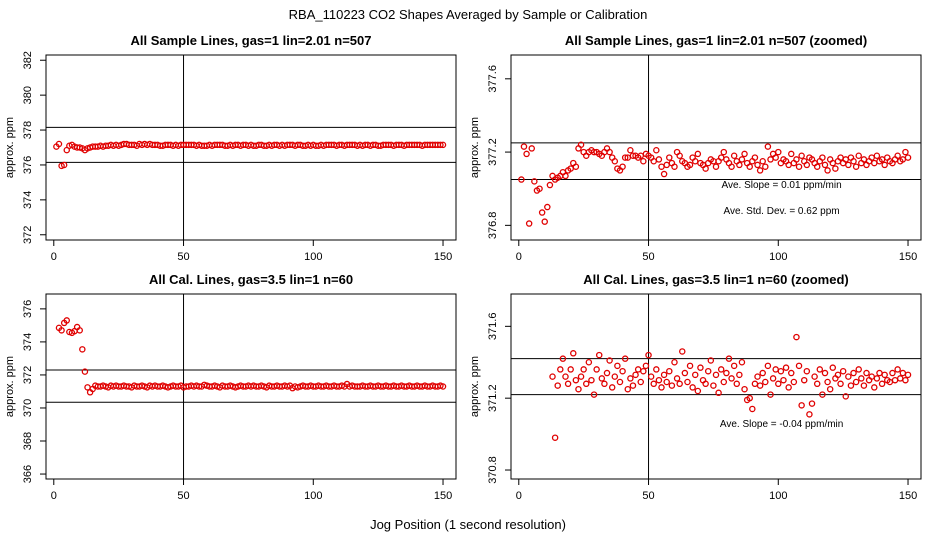 This screenshot has height=540, width=936. Describe the element at coordinates (313, 257) in the screenshot. I see `x-tick-label: 100` at that location.